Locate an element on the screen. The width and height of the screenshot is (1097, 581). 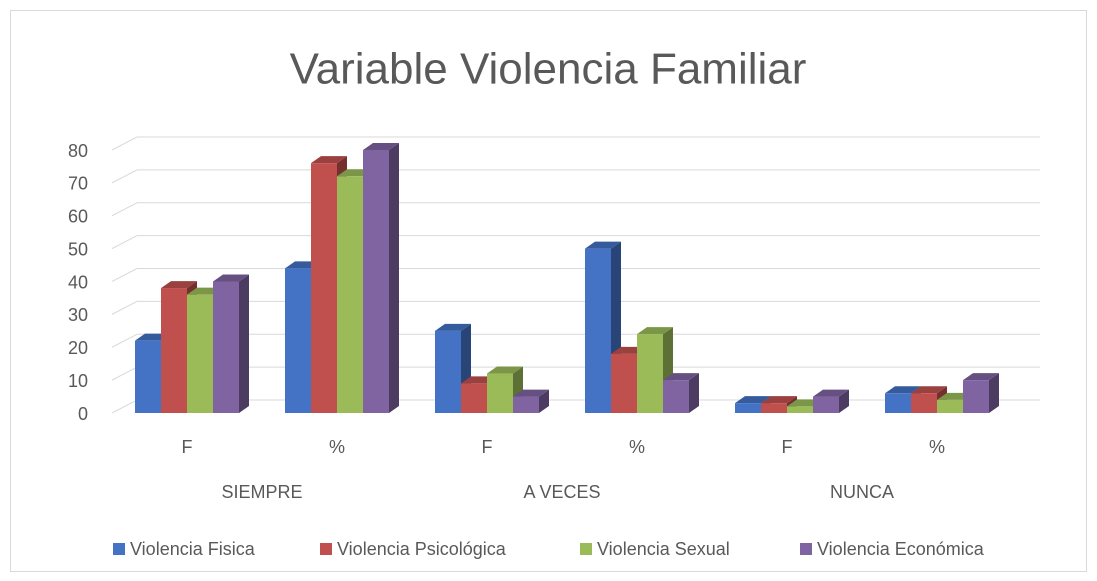
legend-label: Violencia Psicológica is located at coordinates (422, 549).